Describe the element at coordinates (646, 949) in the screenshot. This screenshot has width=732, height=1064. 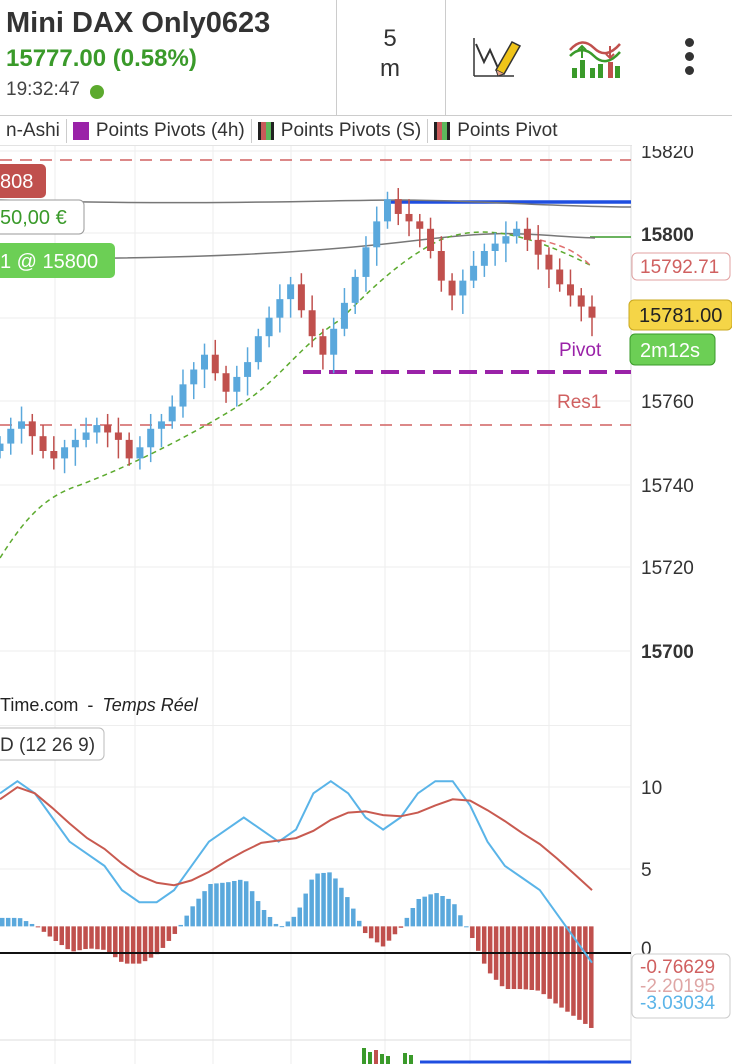
I see `macd-axis-tick: 0` at that location.